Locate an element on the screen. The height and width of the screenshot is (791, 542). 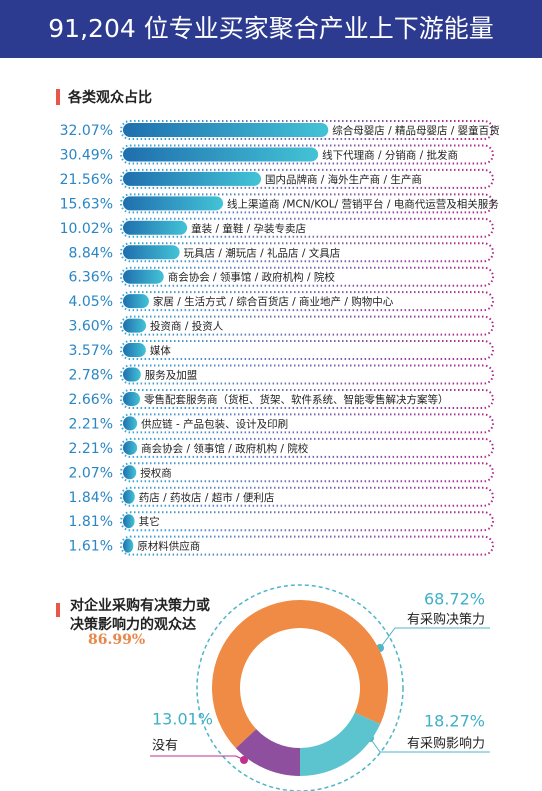
value-label: 4.05% is located at coordinates (91, 302).